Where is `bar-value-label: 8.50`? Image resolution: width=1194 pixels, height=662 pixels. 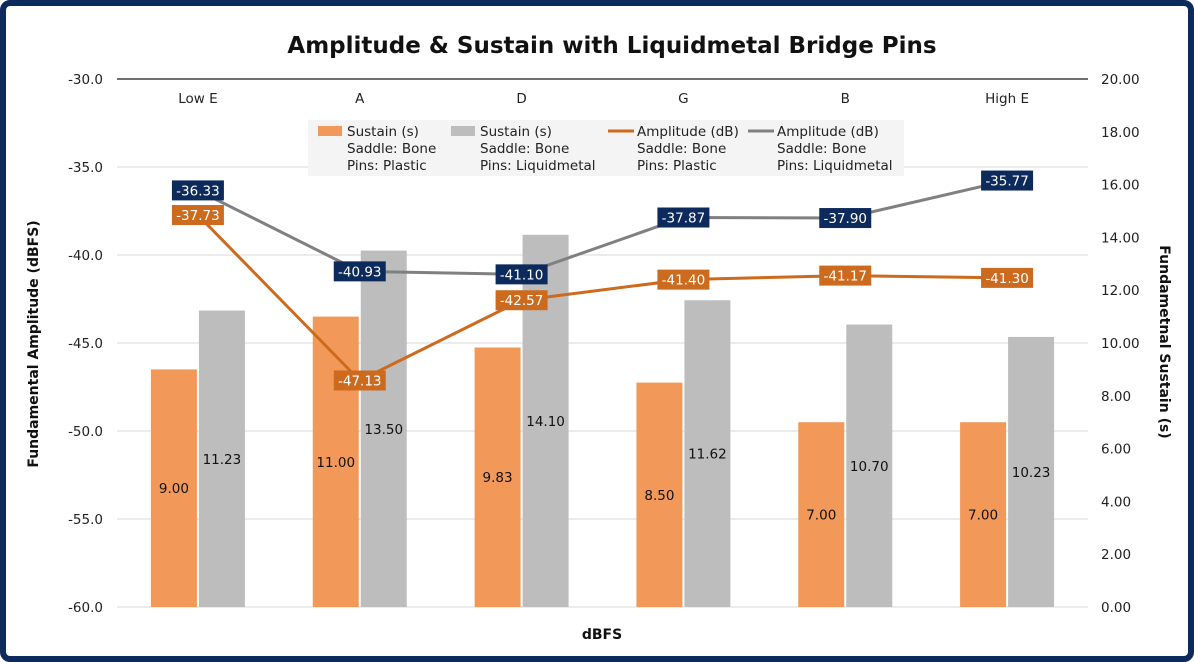 bar-value-label: 8.50 is located at coordinates (659, 496).